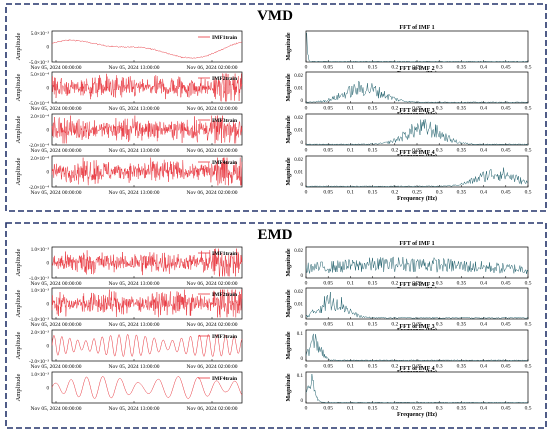  Describe the element at coordinates (416, 285) in the screenshot. I see `fft-title: FFT of IMF 2` at that location.